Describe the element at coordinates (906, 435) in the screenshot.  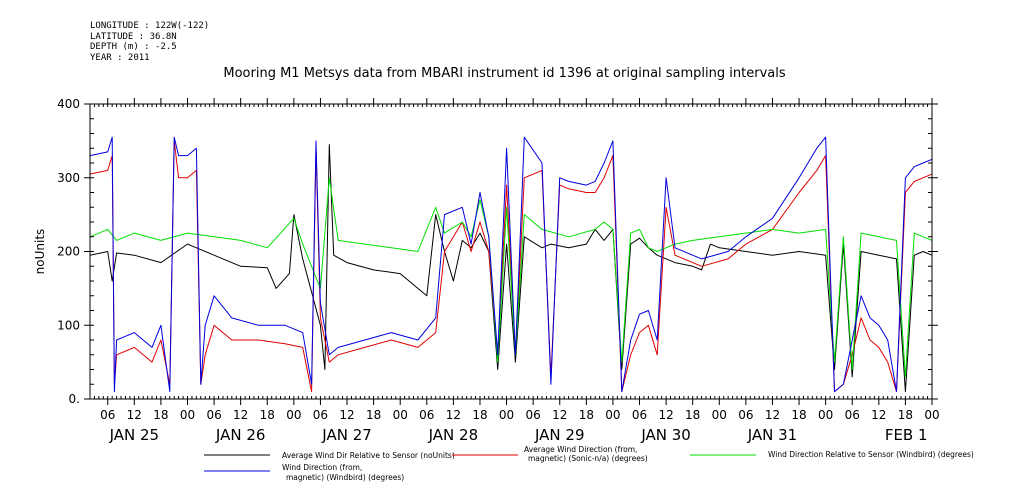
I see `x-day-label: FEB 1` at that location.